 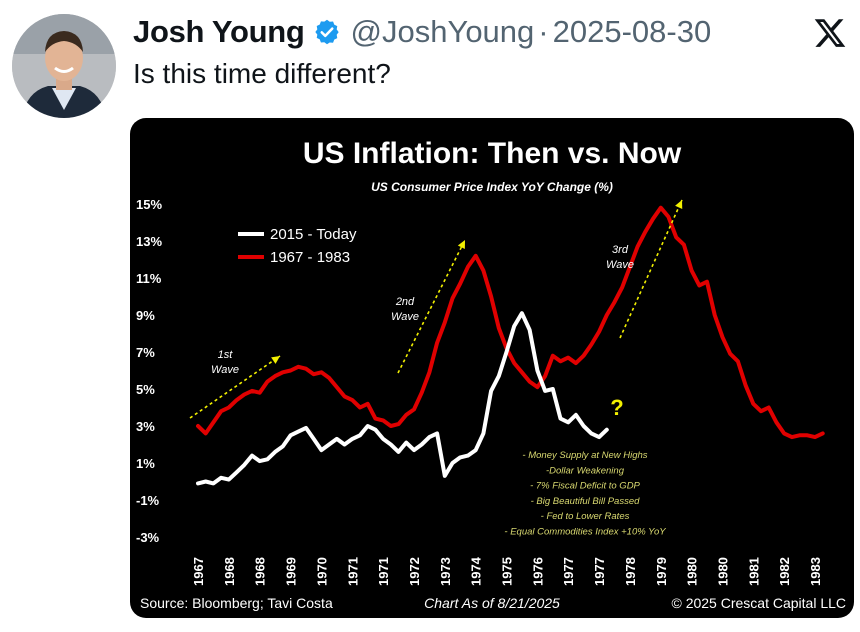 I want to click on x-tick-label: 1973, so click(x=445, y=571).